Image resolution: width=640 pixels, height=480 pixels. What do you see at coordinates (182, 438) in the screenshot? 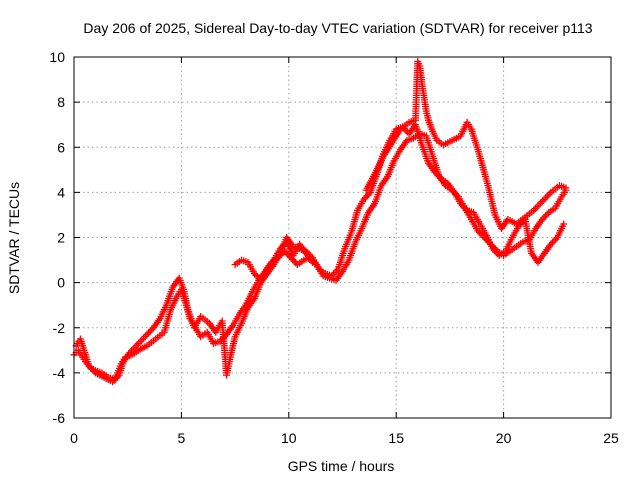
I see `x-tick-label: 5` at bounding box center [182, 438].